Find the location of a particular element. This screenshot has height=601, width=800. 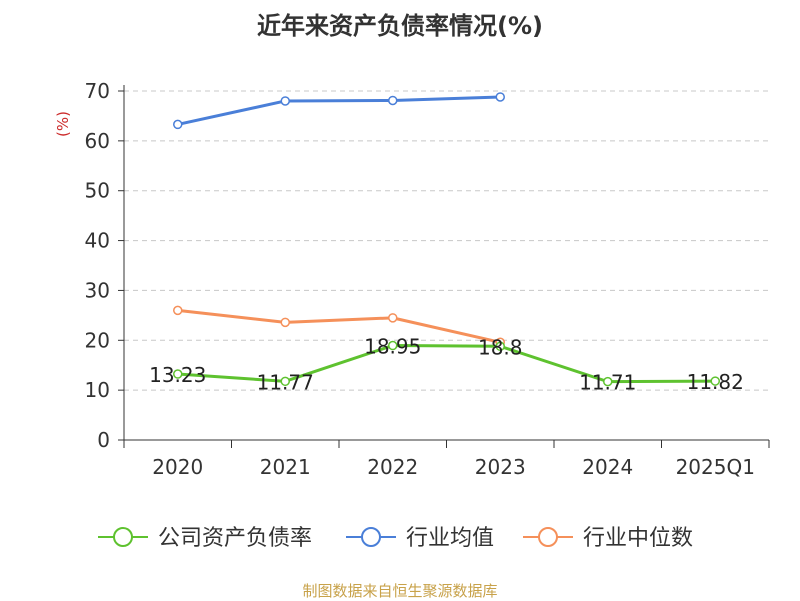

x-tick-label: 2025Q1 is located at coordinates (715, 467).